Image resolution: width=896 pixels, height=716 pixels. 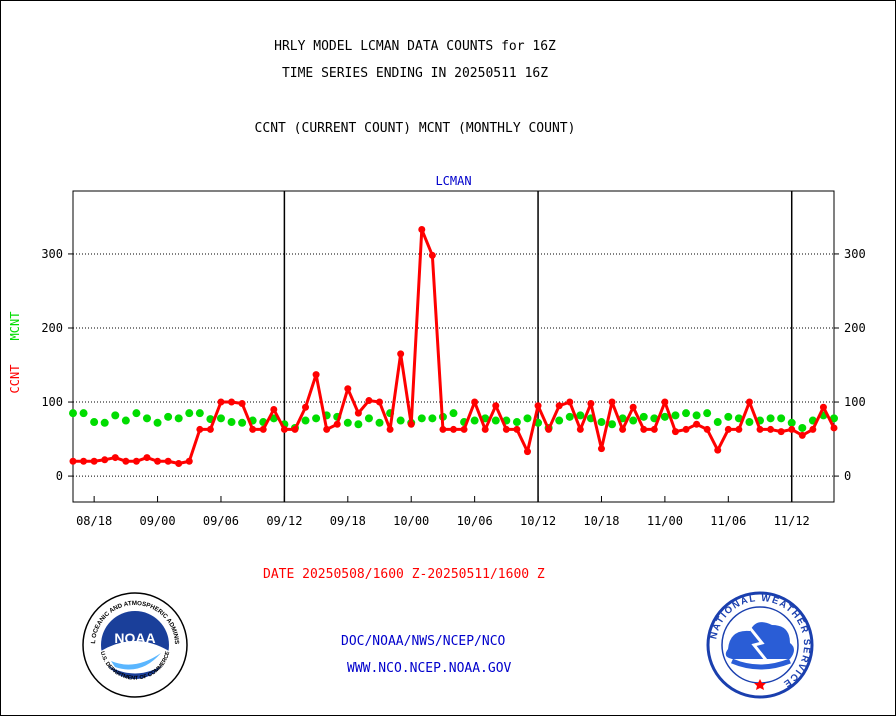 What do you see at coordinates (855, 254) in the screenshot?
I see `y-tick-label-right: 300` at bounding box center [855, 254].